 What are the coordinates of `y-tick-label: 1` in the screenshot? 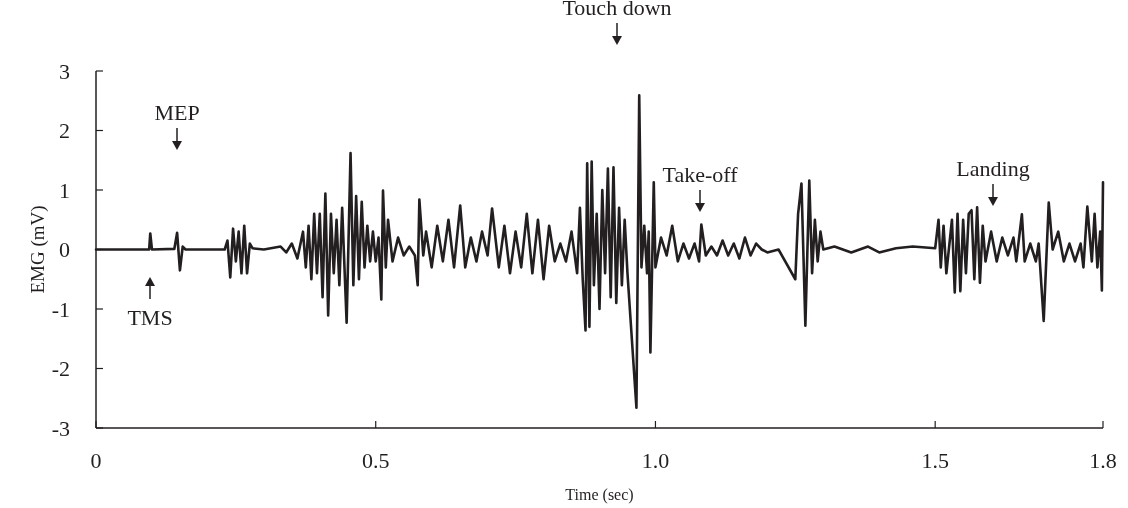 It's located at (64, 190).